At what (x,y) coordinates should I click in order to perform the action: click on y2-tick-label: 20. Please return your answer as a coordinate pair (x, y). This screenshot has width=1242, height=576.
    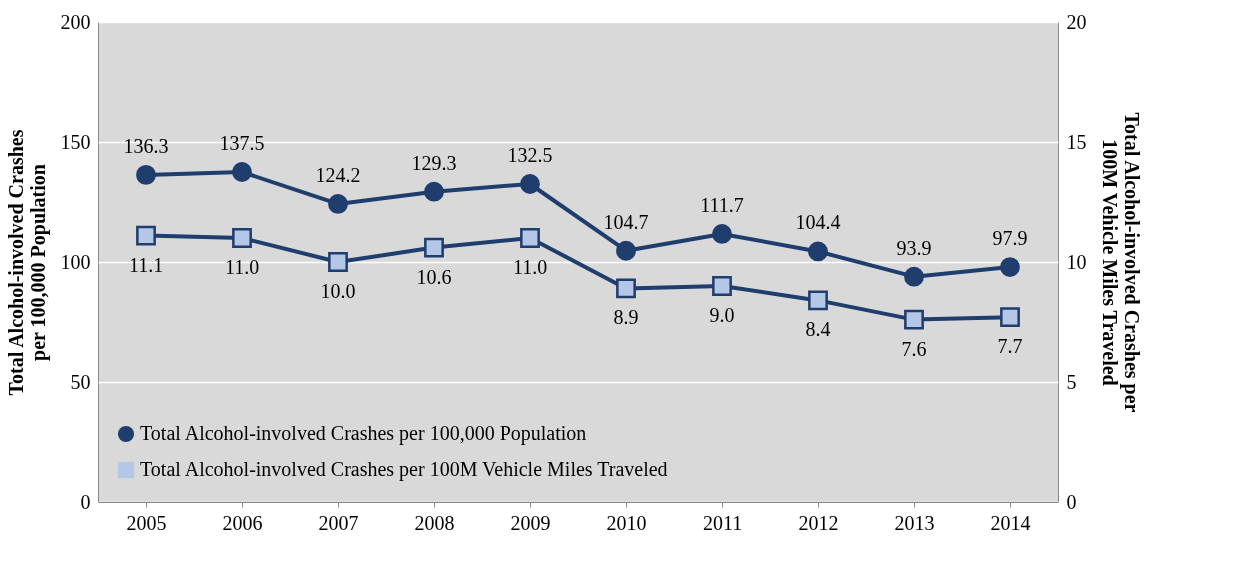
    Looking at the image, I should click on (1076, 21).